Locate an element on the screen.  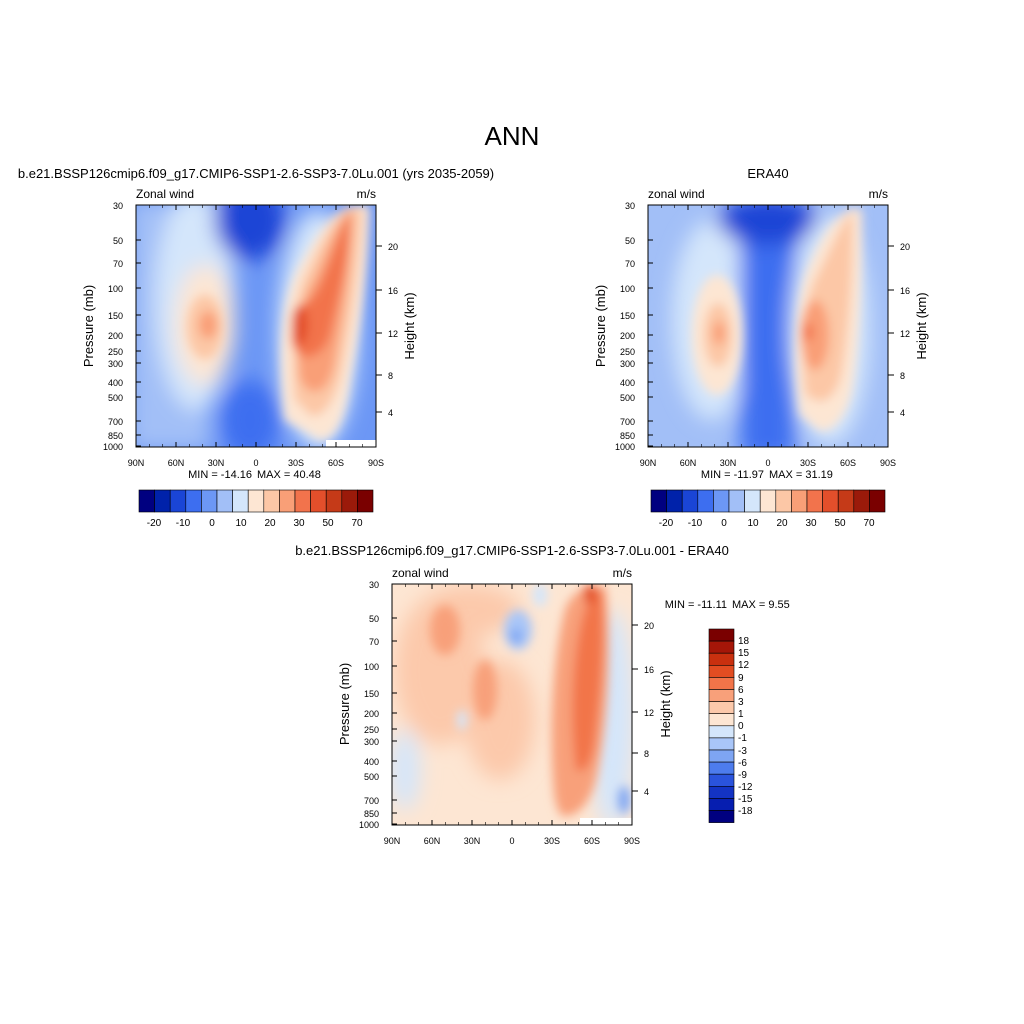
x-tick-label: 60N is located at coordinates (432, 841).